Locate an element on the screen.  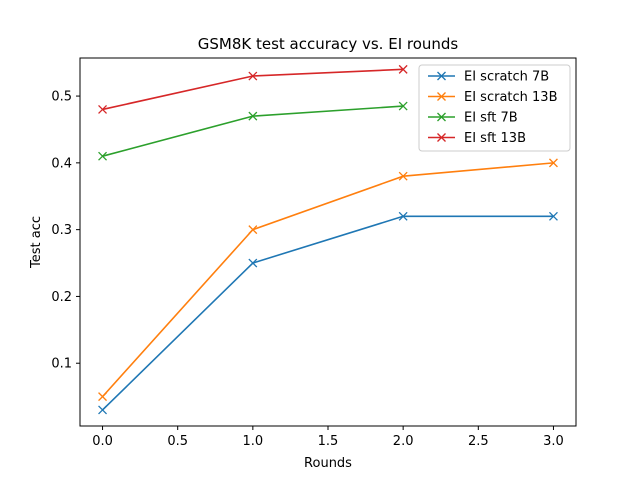
x-tick-label: 2.5 is located at coordinates (478, 441).